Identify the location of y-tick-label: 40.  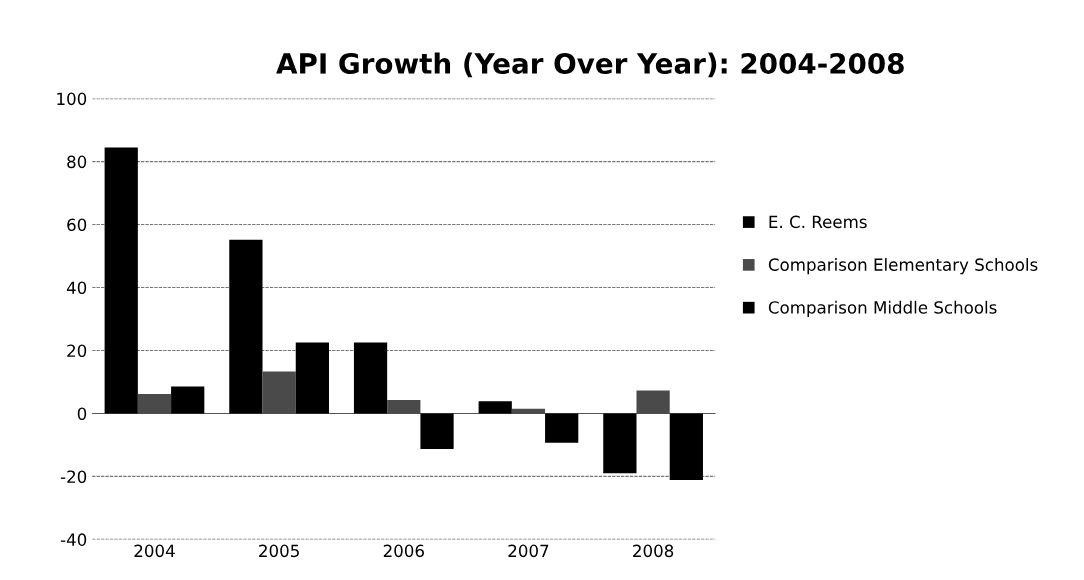
(76, 288).